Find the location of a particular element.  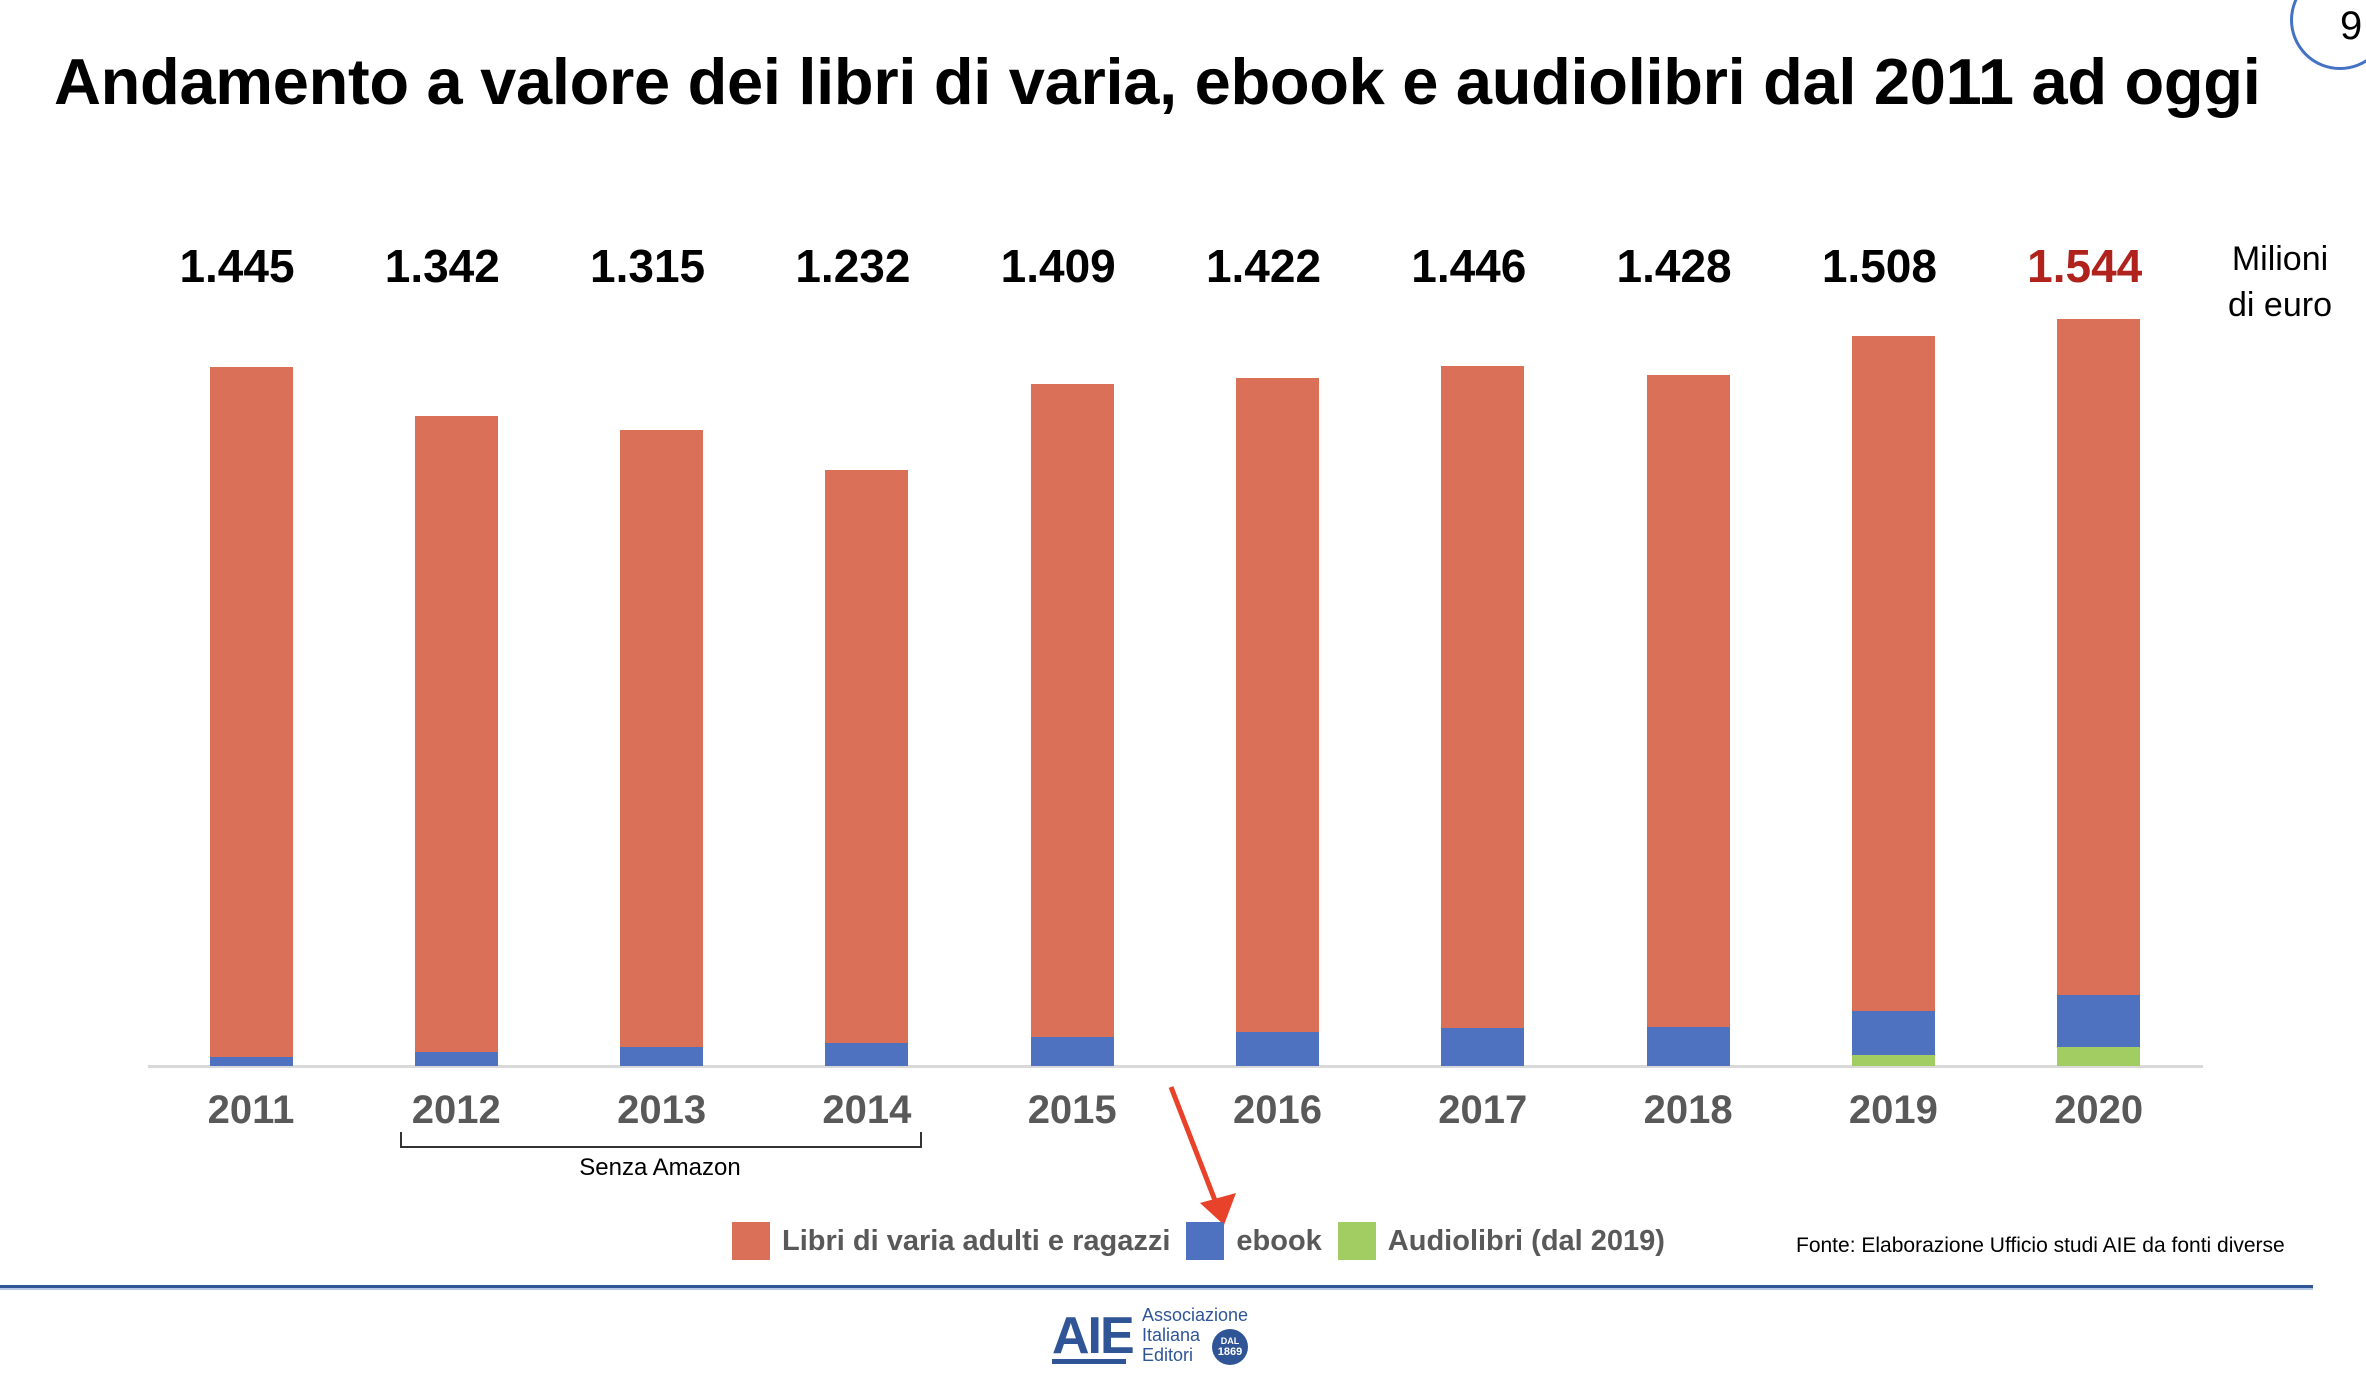

x-axis-label: 2016 is located at coordinates (1277, 1110).